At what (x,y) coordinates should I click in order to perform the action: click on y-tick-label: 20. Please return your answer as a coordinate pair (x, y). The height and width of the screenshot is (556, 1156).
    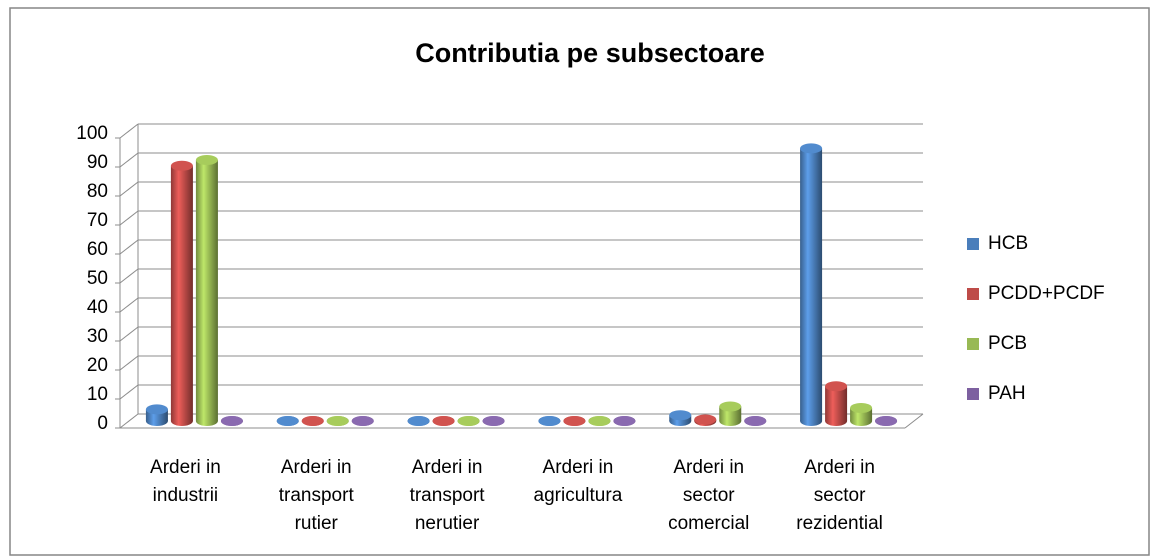
    Looking at the image, I should click on (97, 365).